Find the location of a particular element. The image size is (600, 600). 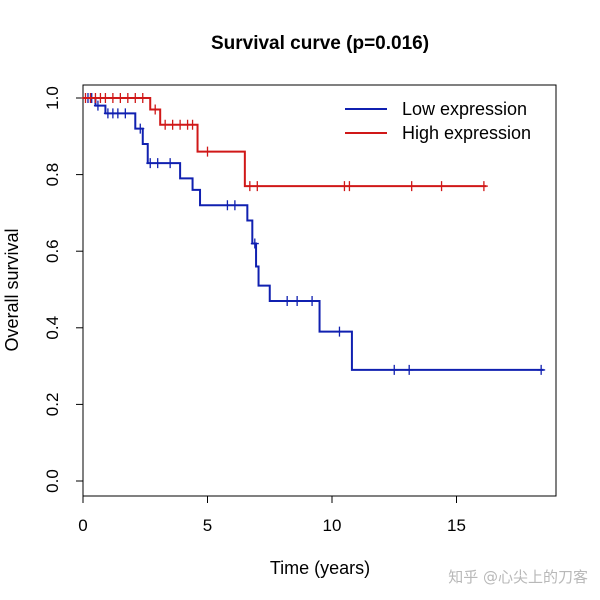

y-tick-label: 0.8 is located at coordinates (52, 175).